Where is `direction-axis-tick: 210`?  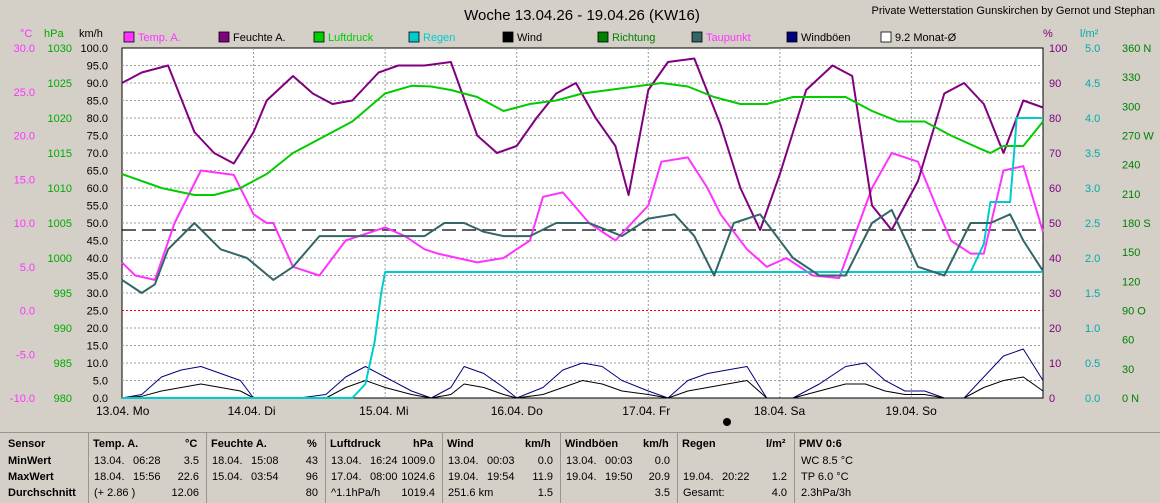 direction-axis-tick: 210 is located at coordinates (1131, 195).